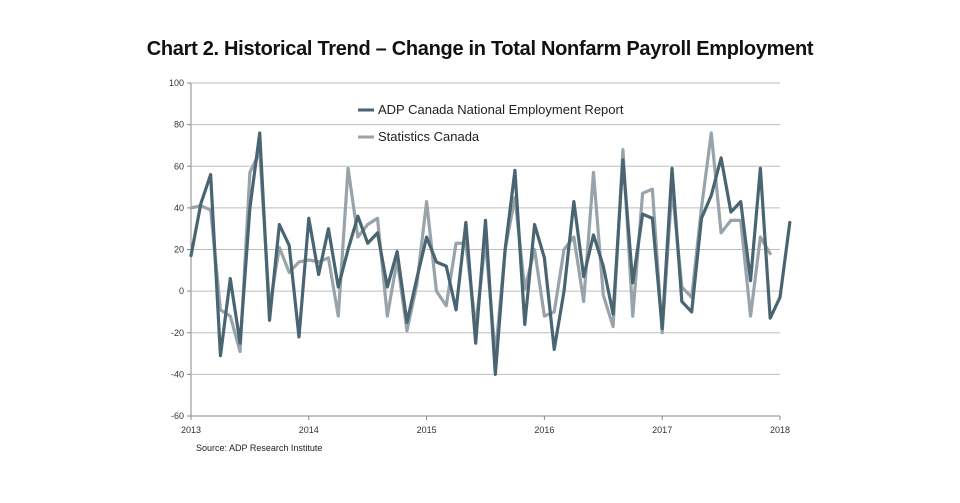 The image size is (960, 503). What do you see at coordinates (259, 448) in the screenshot?
I see `source-note: Source: ADP Research Institute` at bounding box center [259, 448].